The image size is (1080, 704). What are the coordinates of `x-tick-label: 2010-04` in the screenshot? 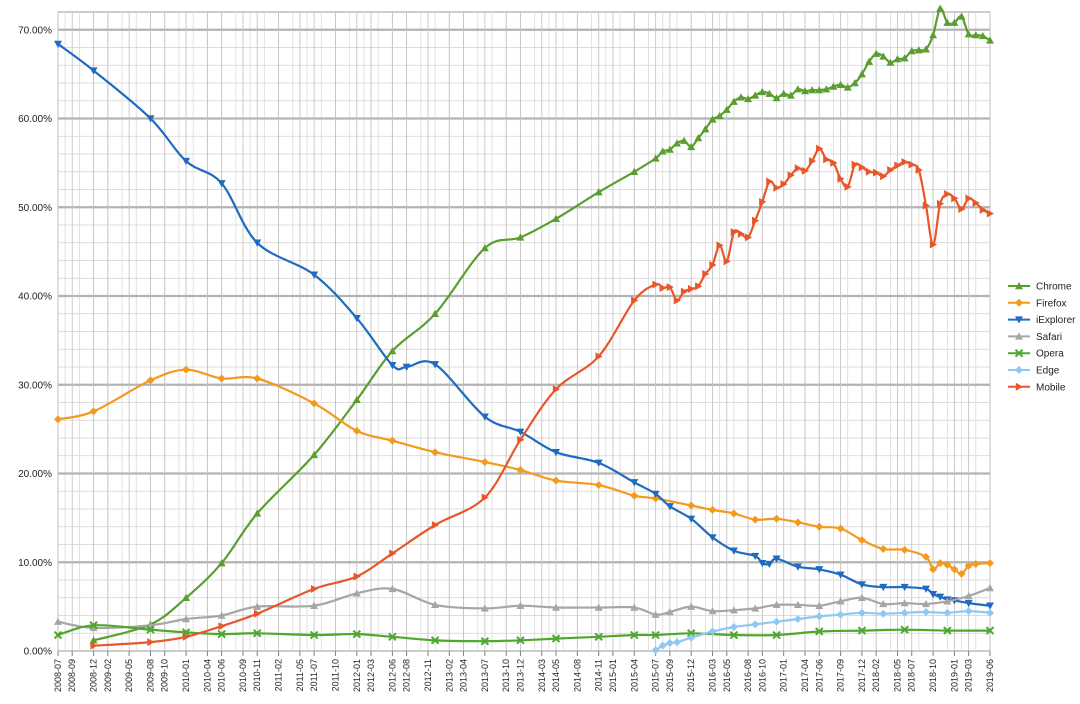 It's located at (207, 675).